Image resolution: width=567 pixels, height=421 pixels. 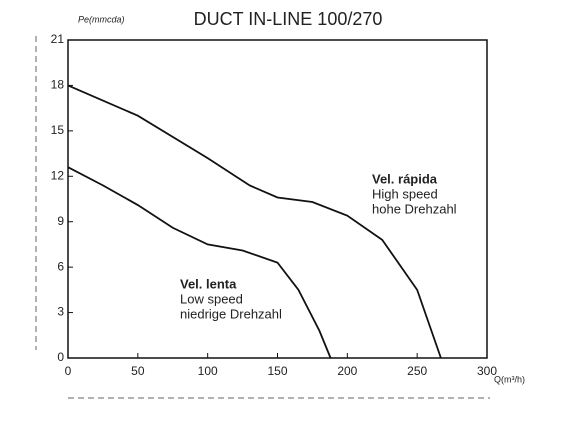 What do you see at coordinates (277, 371) in the screenshot?
I see `x-tick-label: 150` at bounding box center [277, 371].